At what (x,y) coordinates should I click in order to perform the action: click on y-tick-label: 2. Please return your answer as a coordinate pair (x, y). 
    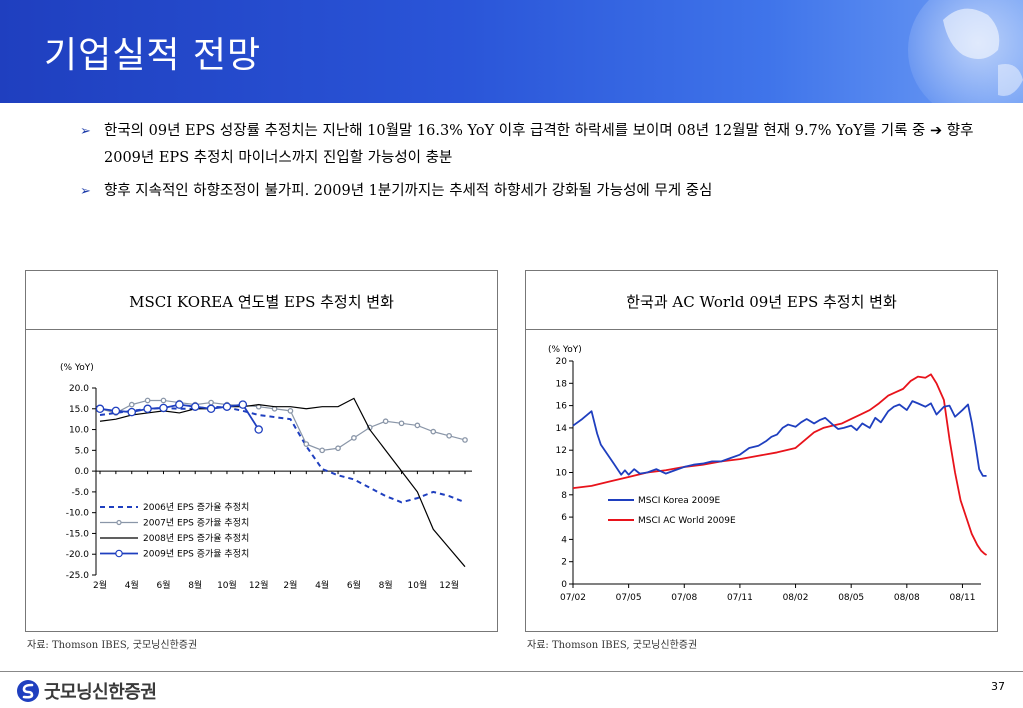
    Looking at the image, I should click on (564, 563).